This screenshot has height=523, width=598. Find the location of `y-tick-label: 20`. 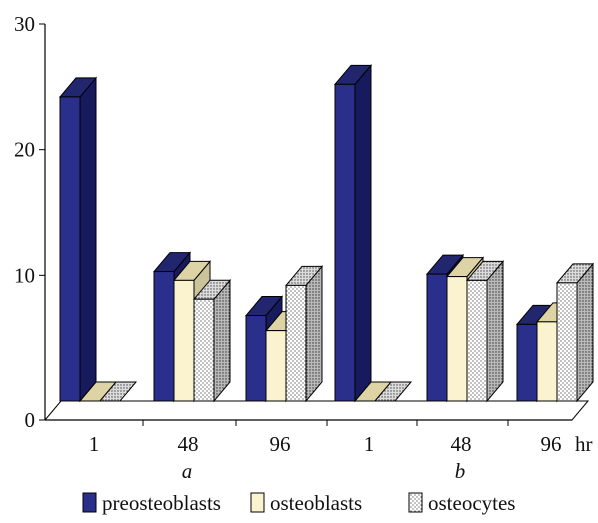

y-tick-label: 20 is located at coordinates (24, 150).